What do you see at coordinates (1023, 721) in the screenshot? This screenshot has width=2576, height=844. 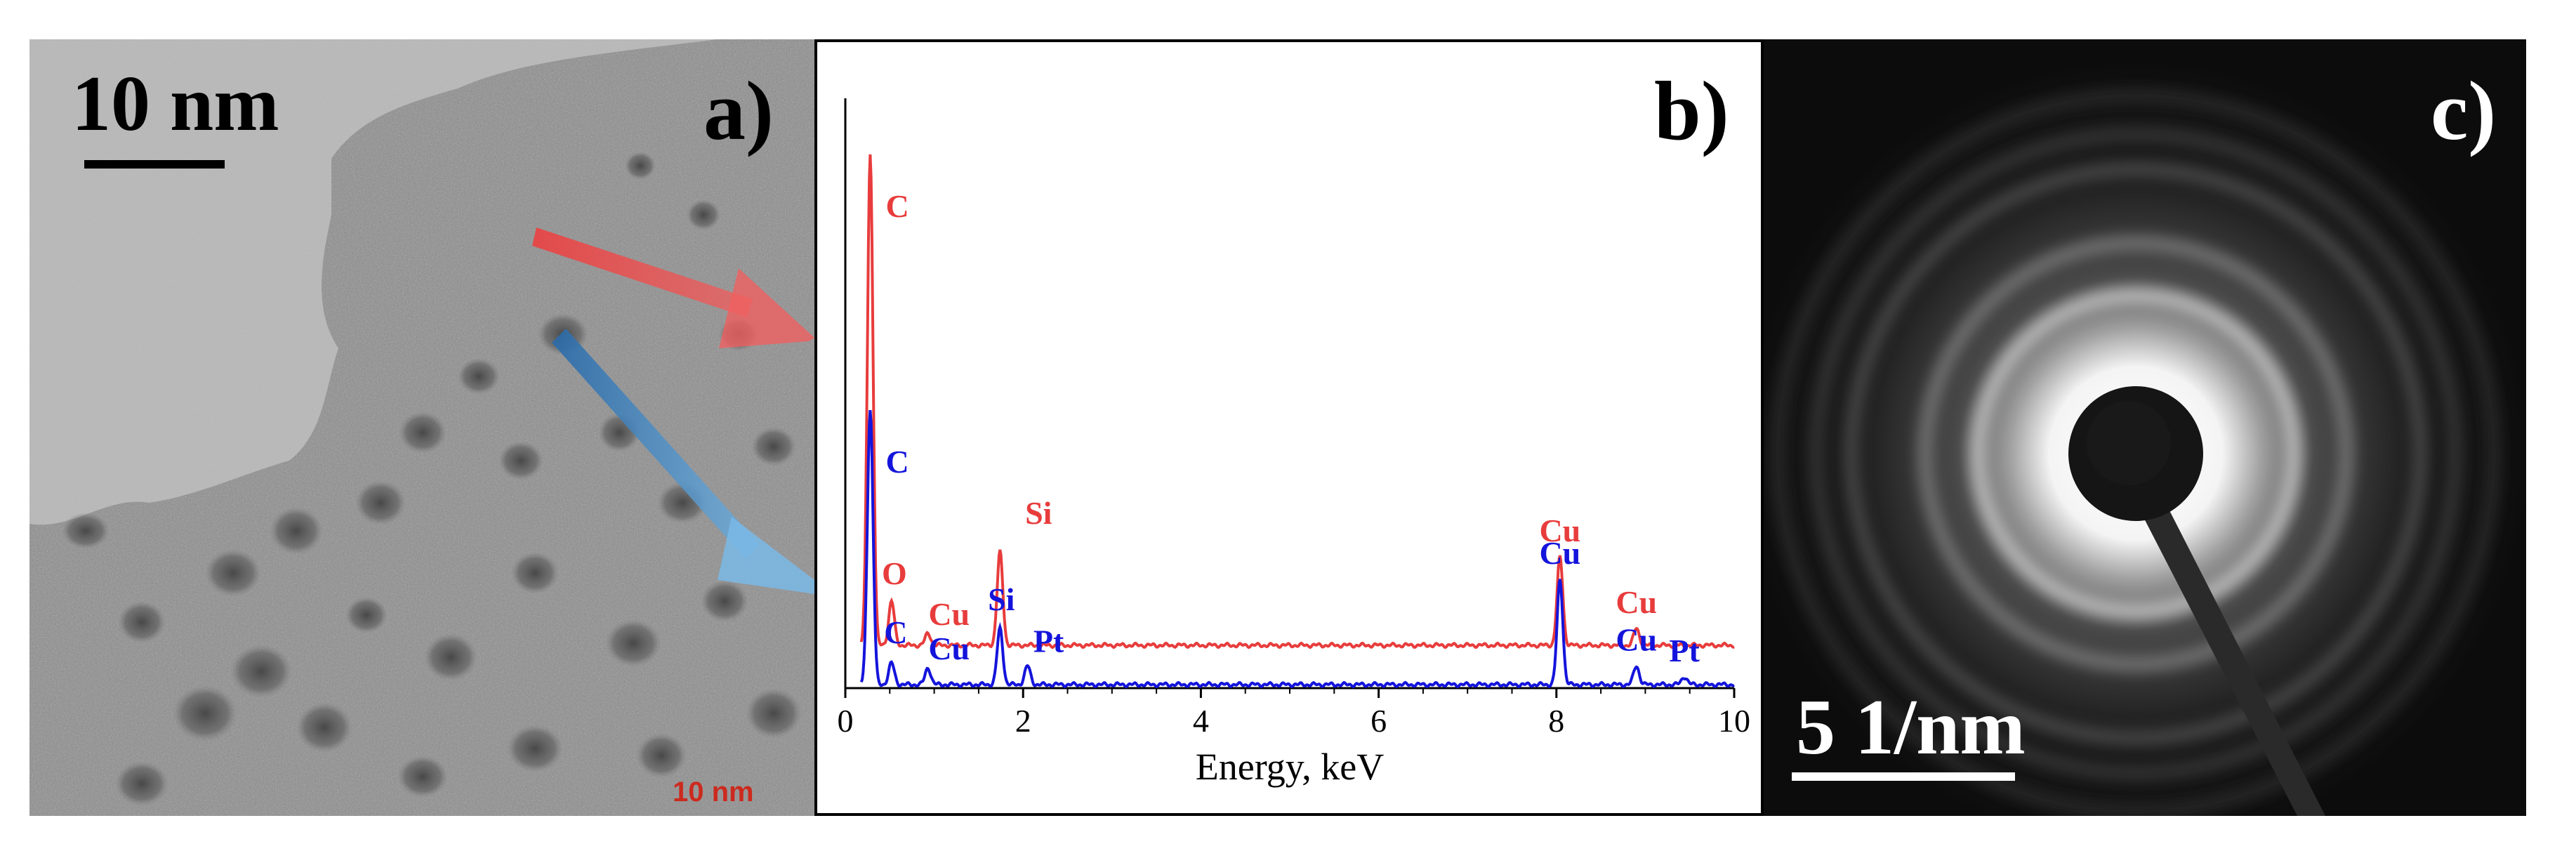 I see `x-tick-label: 2` at bounding box center [1023, 721].